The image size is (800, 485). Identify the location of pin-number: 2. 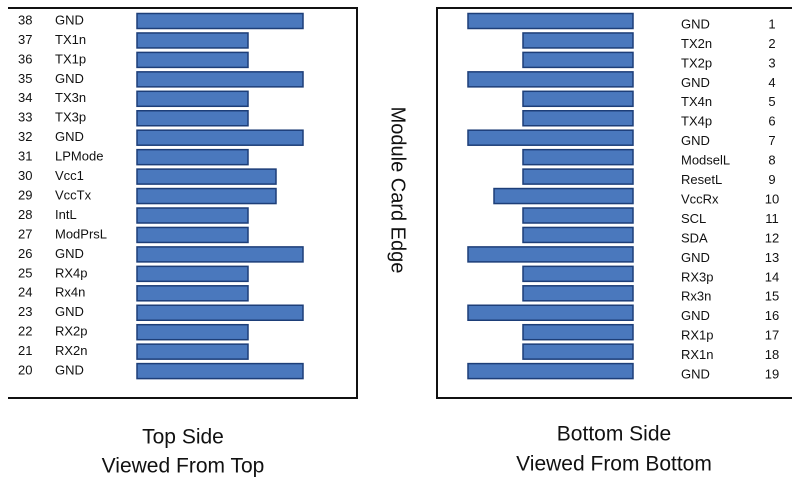
(771, 43).